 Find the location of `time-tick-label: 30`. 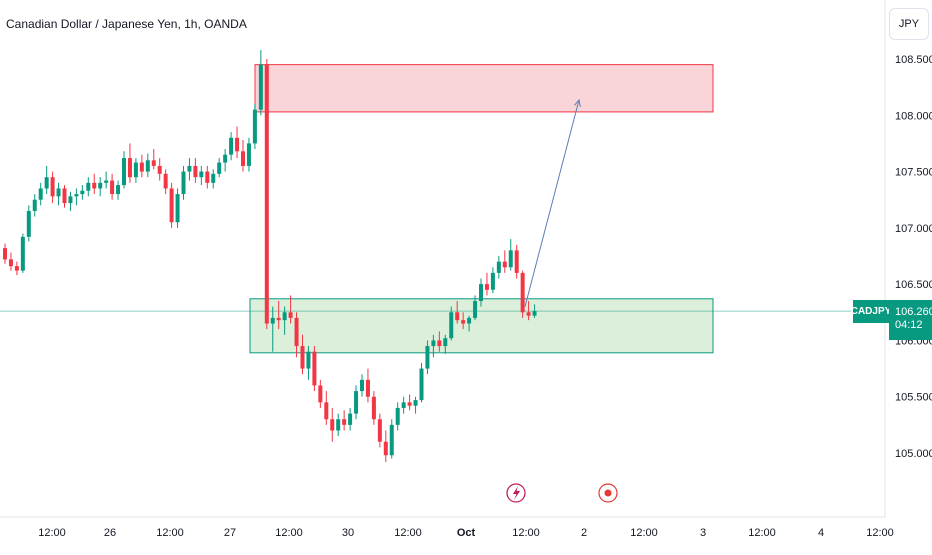

time-tick-label: 30 is located at coordinates (348, 533).